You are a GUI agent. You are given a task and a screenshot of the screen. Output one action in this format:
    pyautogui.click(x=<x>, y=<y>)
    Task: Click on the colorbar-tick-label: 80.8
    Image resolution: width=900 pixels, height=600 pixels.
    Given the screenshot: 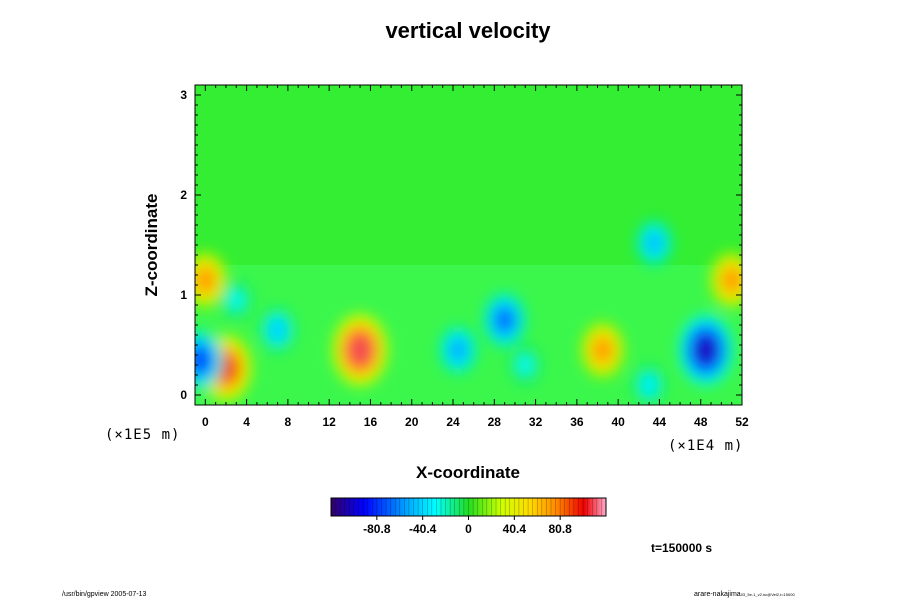 What is the action you would take?
    pyautogui.click(x=560, y=529)
    